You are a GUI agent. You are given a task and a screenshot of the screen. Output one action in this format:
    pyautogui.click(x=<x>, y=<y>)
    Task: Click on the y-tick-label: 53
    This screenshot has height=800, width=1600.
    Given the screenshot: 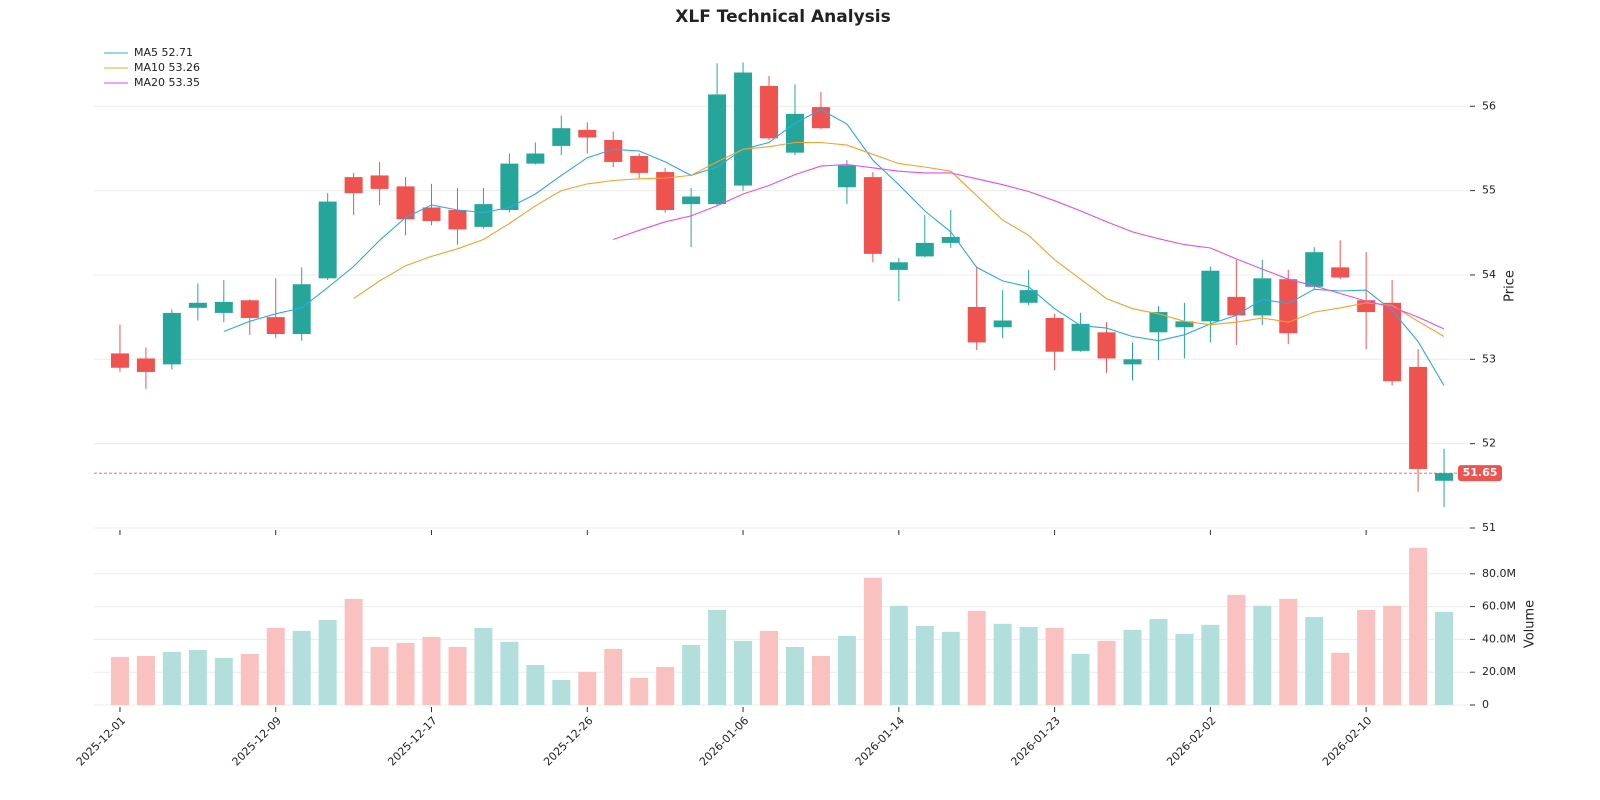 What is the action you would take?
    pyautogui.click(x=1489, y=358)
    